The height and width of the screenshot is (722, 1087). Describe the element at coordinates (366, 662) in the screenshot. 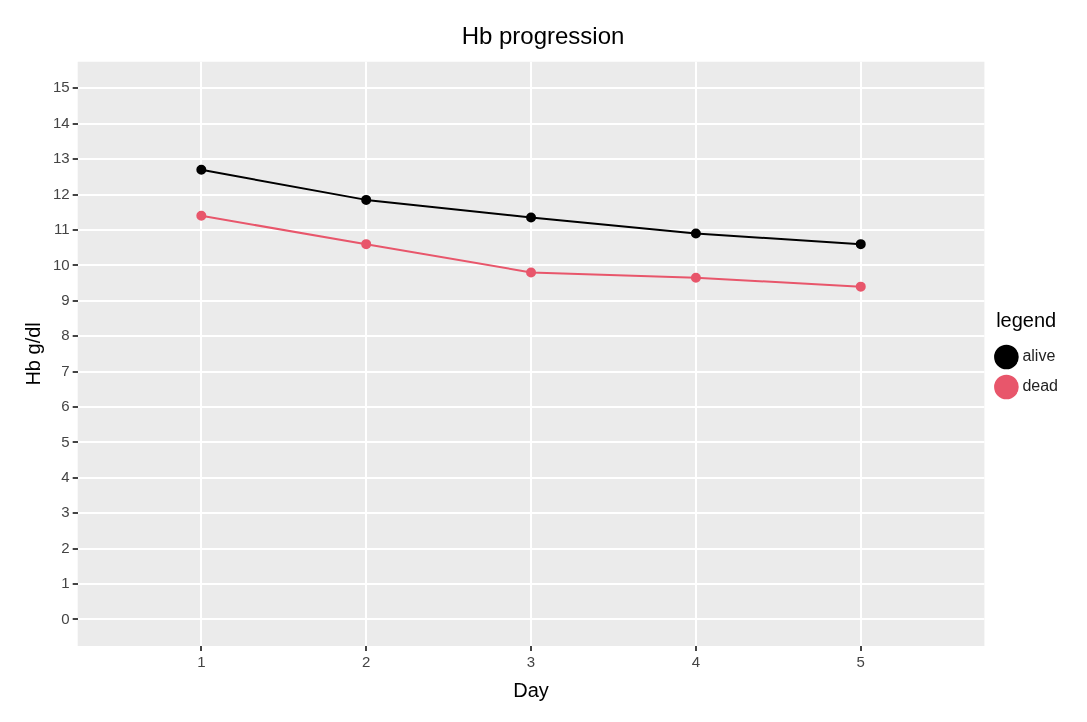

I see `x-tick-label: 2` at that location.